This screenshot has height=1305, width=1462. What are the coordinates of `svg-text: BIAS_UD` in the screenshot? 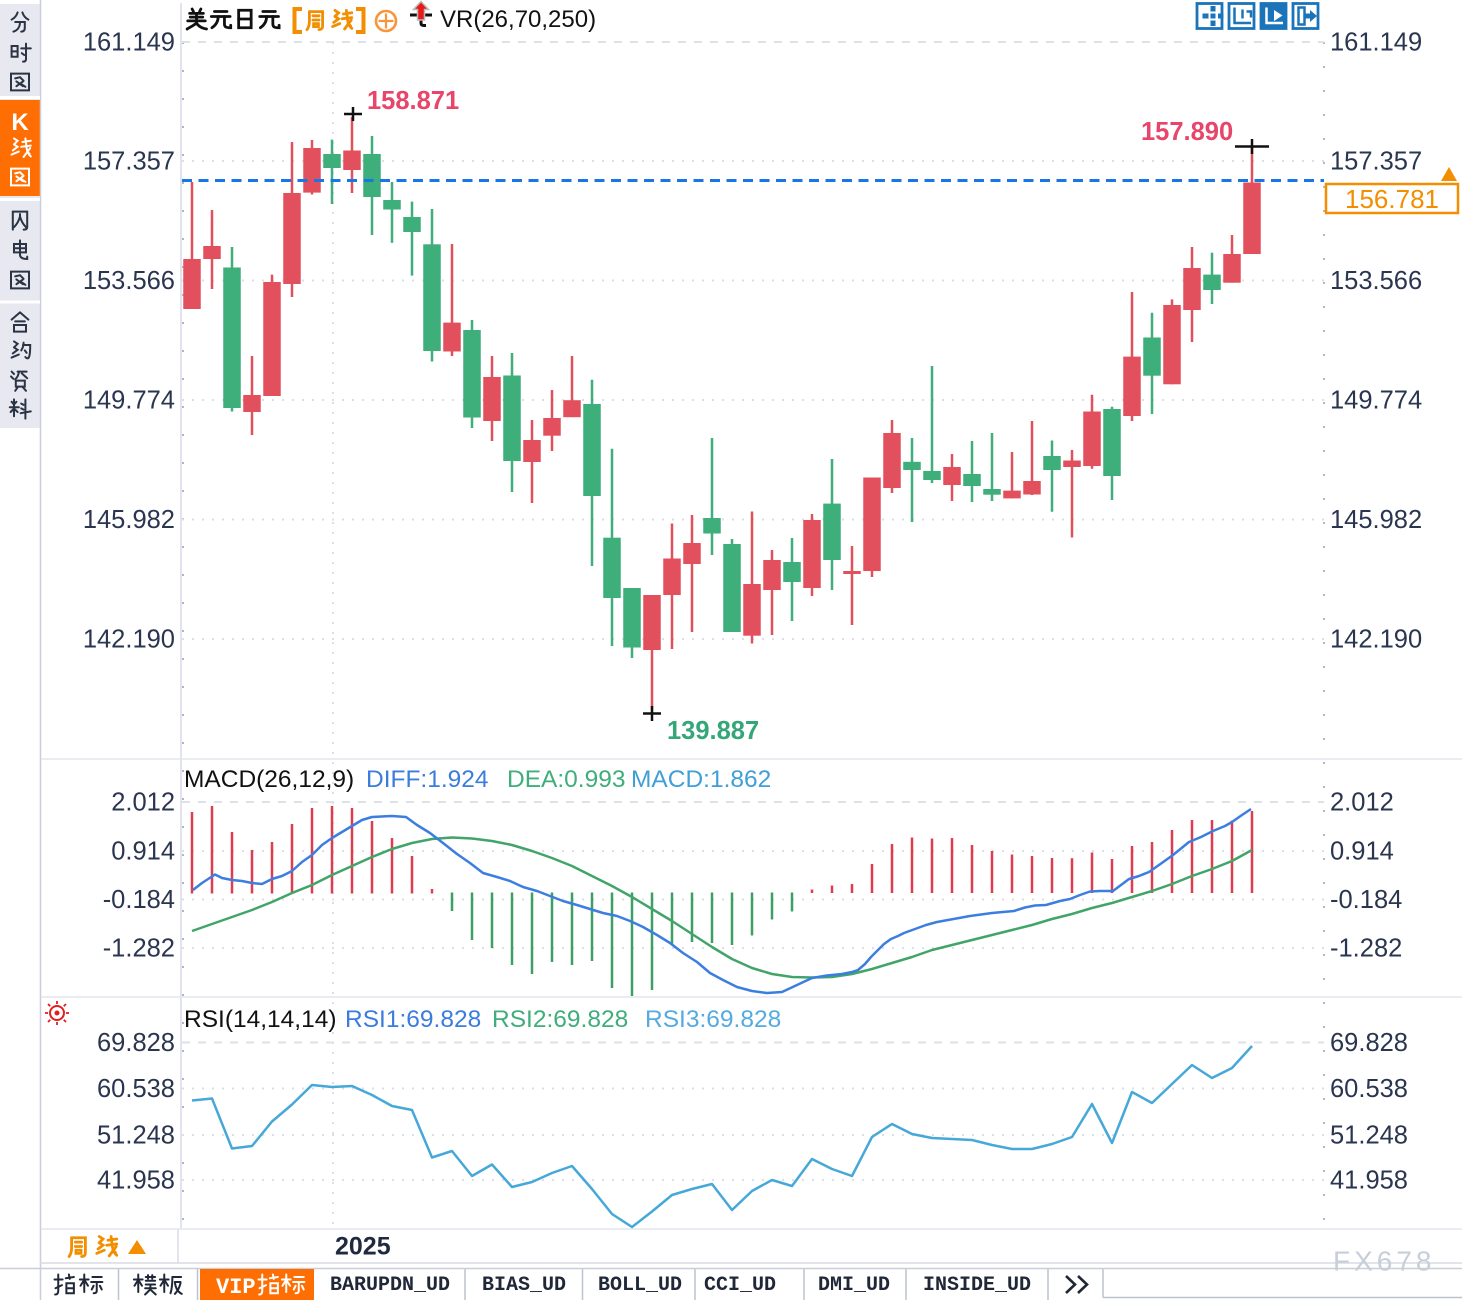 It's located at (524, 1285).